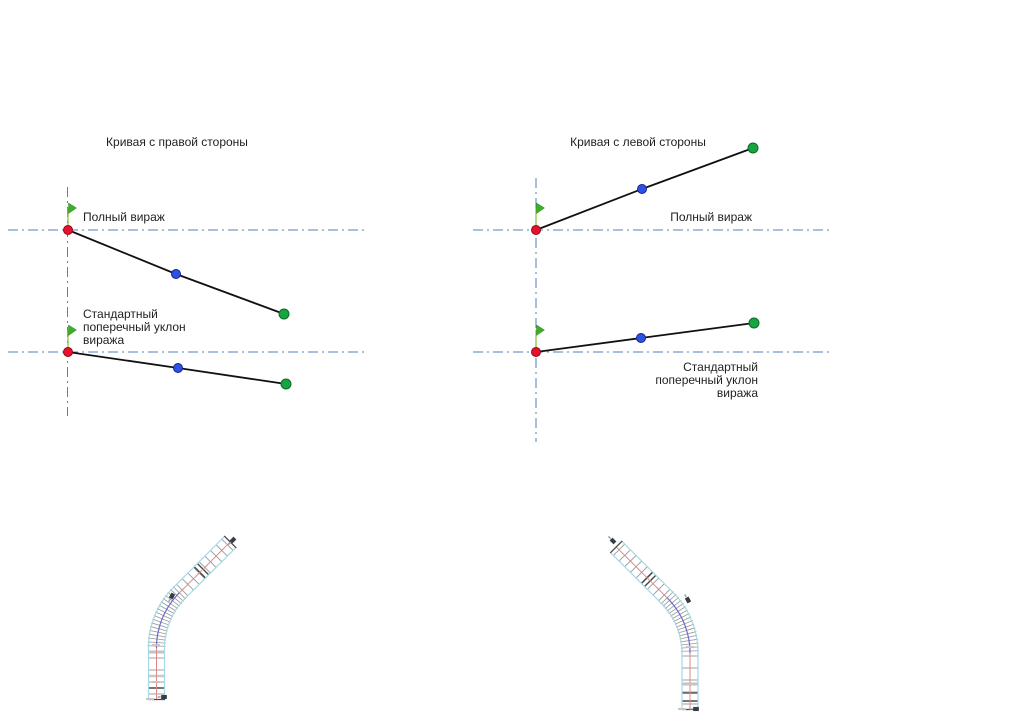  What do you see at coordinates (120, 314) in the screenshot?
I see `standard-slope-label-left-line1: Стандартный` at bounding box center [120, 314].